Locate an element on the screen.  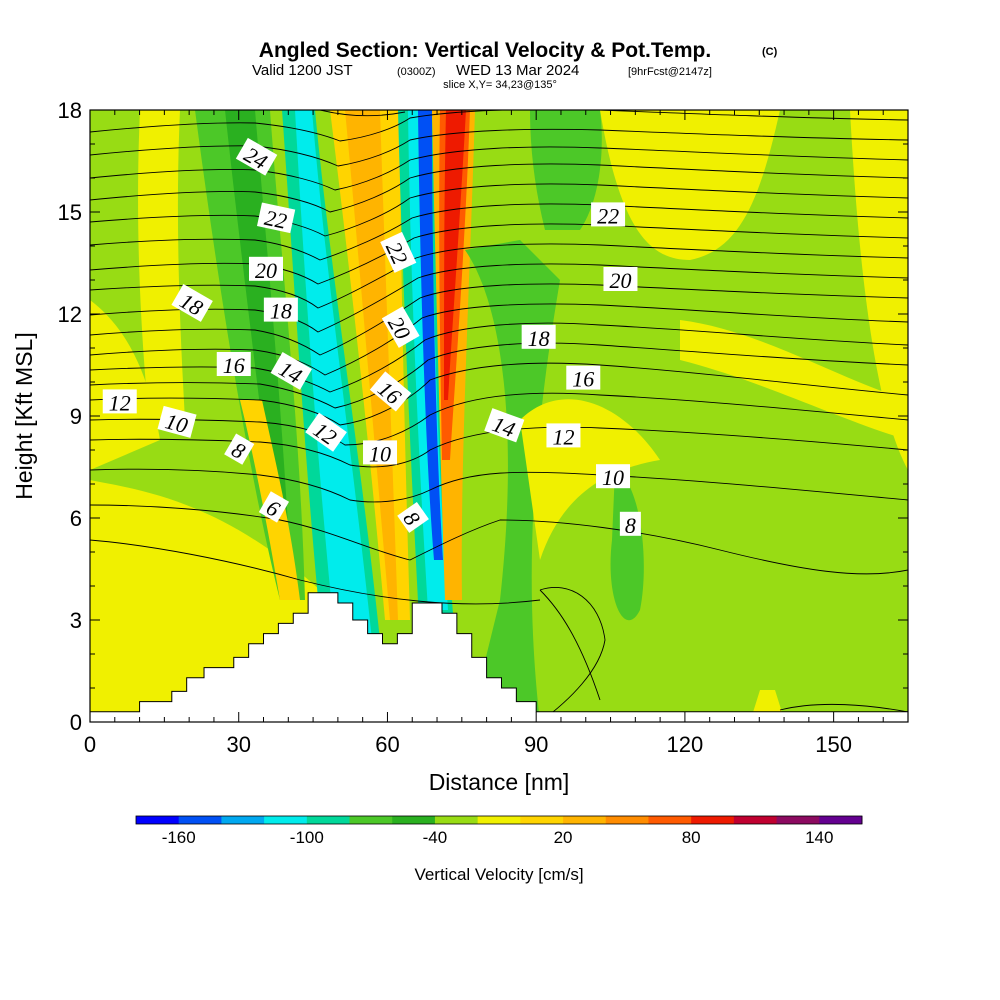
colorbar-frame is located at coordinates (499, 820).